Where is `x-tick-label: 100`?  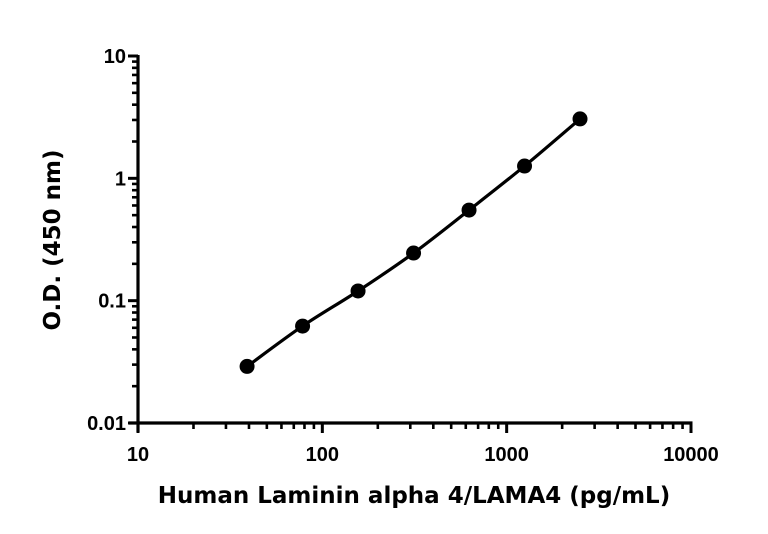
x-tick-label: 100 is located at coordinates (322, 455).